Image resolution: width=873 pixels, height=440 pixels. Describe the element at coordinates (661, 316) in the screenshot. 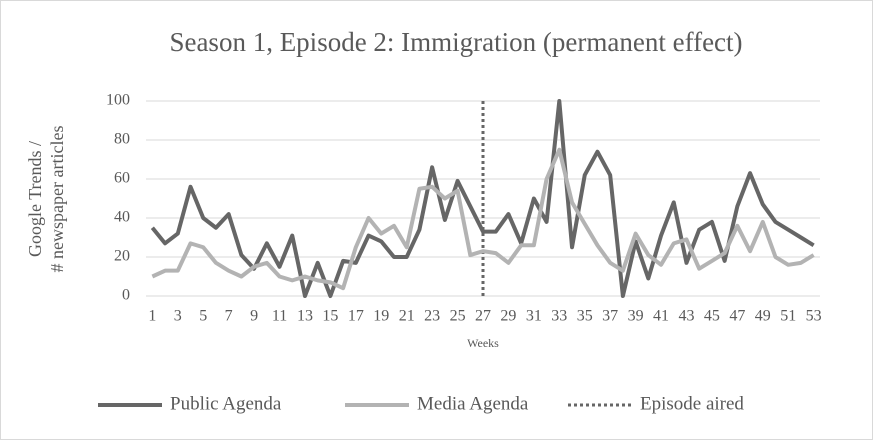

I see `x-tick-label: 41` at that location.